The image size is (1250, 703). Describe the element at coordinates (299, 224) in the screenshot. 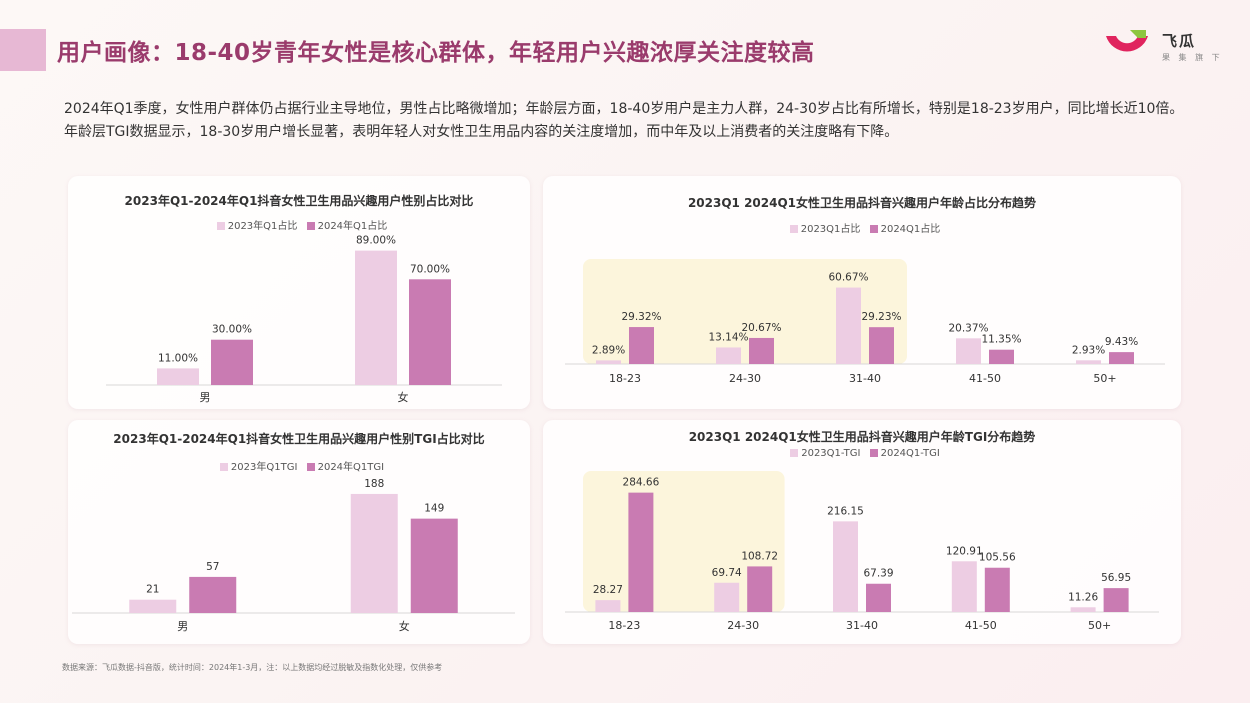

I see `chart-legend: 2023年Q1占比 2024年Q1占比` at that location.